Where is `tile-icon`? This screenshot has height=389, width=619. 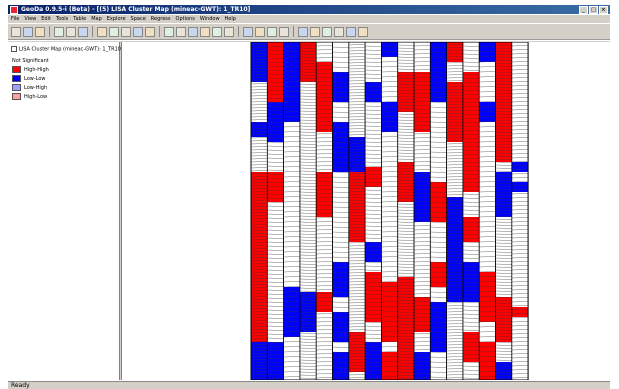 tile-icon is located at coordinates (272, 31).